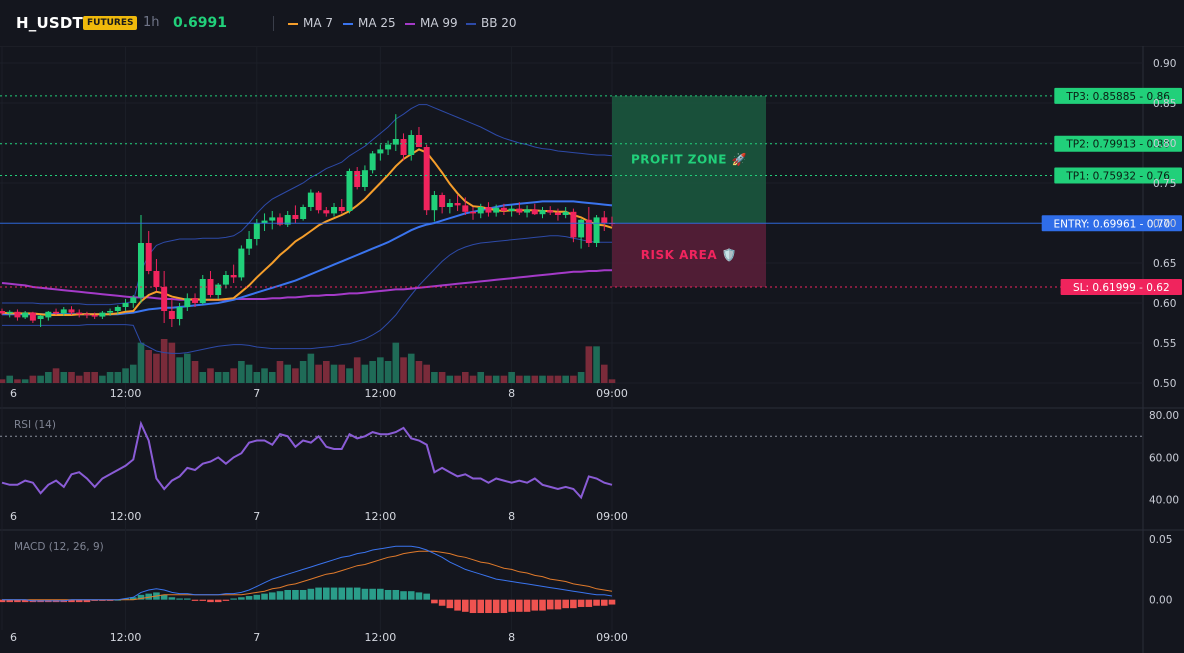  I want to click on rsi-line, so click(307, 460).